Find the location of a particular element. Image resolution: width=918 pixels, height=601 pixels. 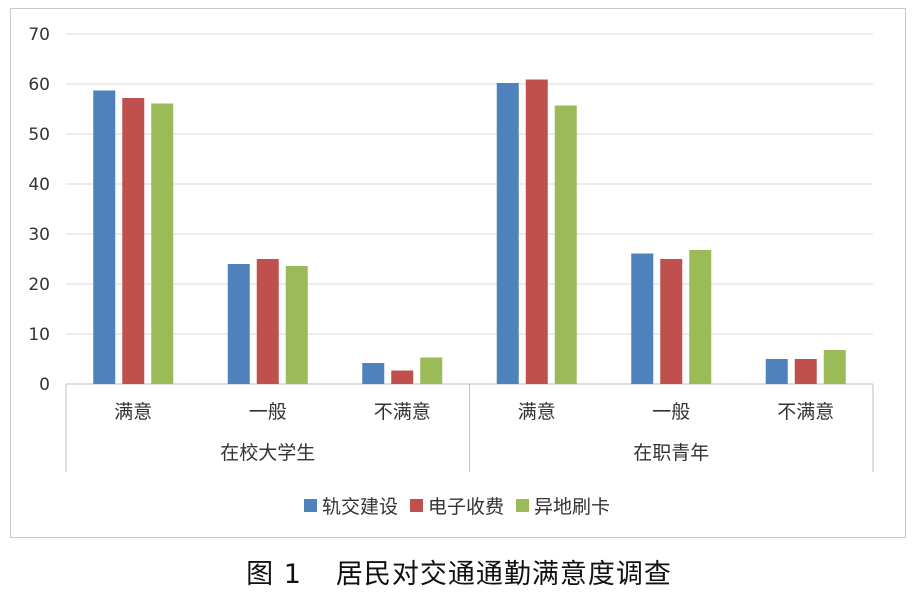

group-label: 在校大学生 is located at coordinates (267, 453).